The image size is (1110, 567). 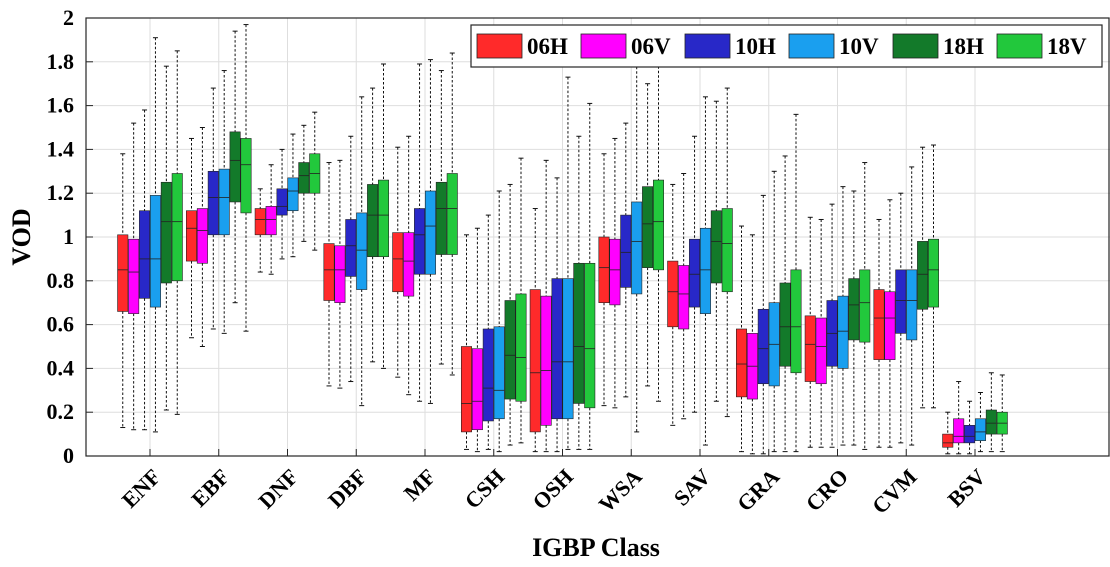 What do you see at coordinates (278, 489) in the screenshot?
I see `x-tick-label: DNF` at bounding box center [278, 489].